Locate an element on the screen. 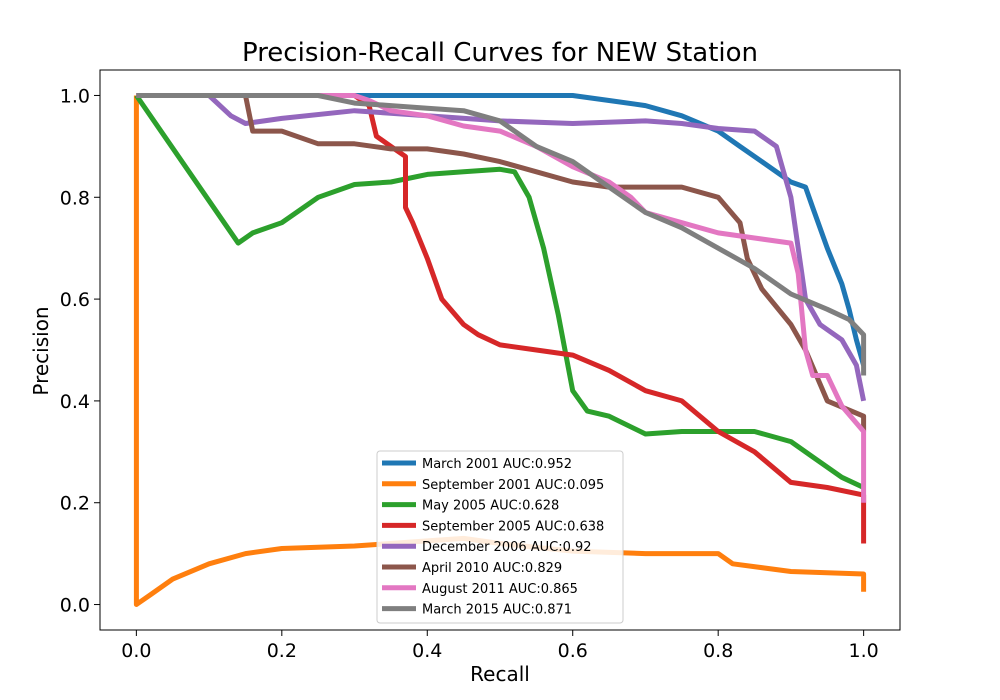 Image resolution: width=1000 pixels, height=700 pixels. legend-label-6: August 2011 AUC:0.865 is located at coordinates (500, 589).